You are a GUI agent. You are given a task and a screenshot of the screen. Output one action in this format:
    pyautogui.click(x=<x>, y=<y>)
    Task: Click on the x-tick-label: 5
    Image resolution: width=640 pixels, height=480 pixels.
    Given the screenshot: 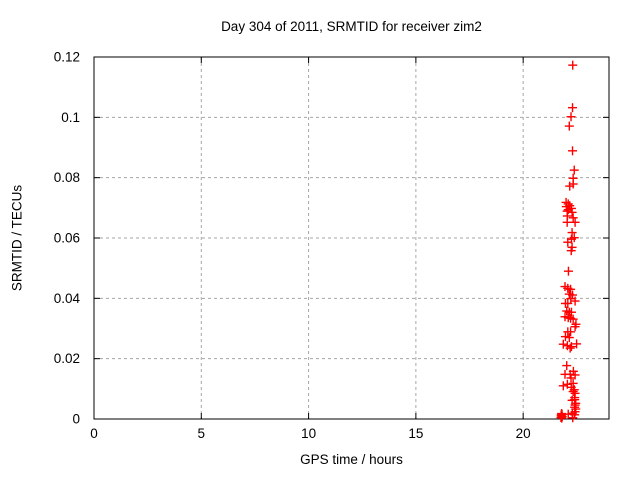 What is the action you would take?
    pyautogui.click(x=202, y=433)
    